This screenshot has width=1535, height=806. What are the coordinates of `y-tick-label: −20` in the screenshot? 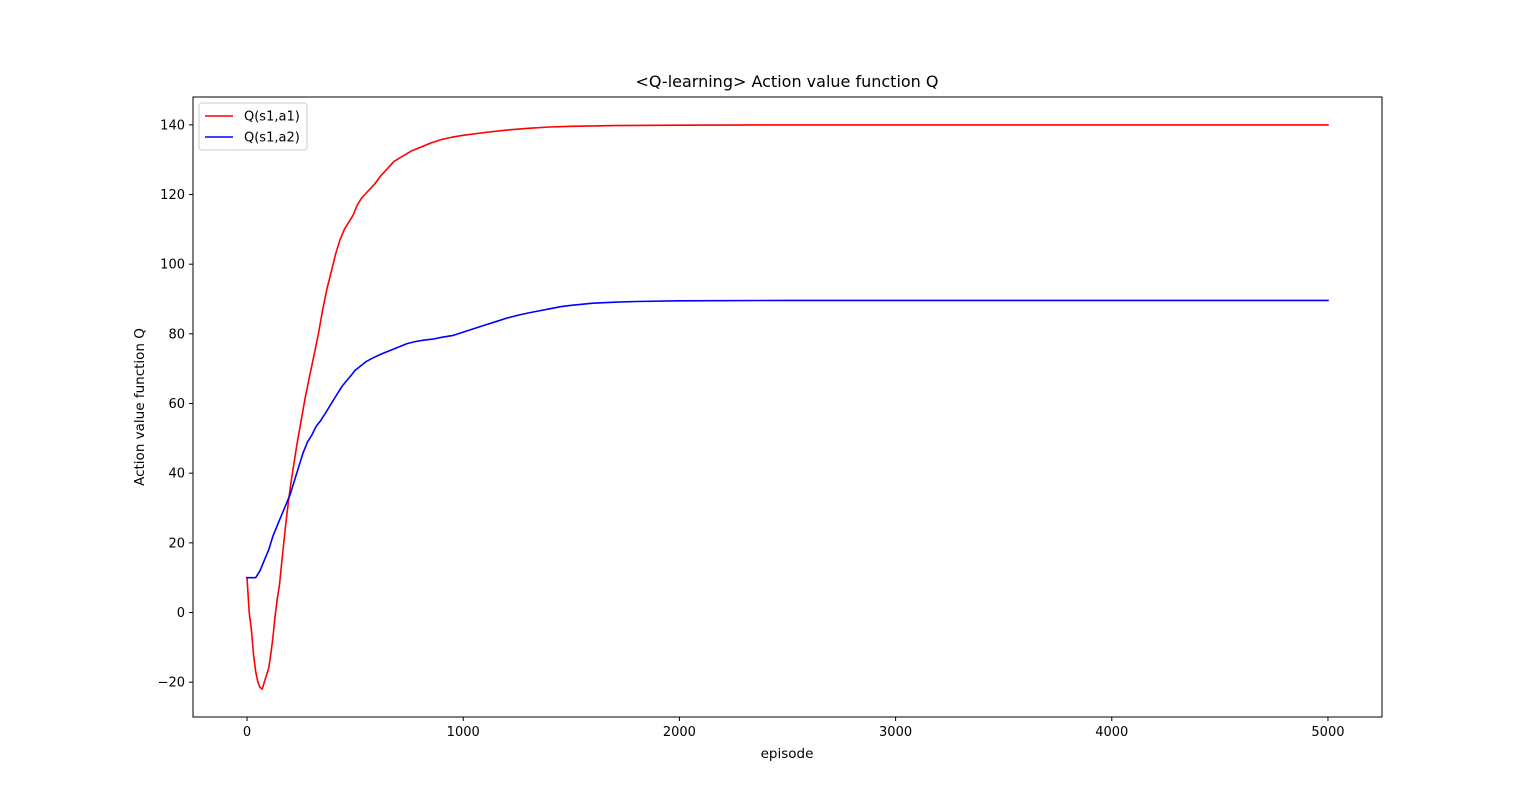 It's located at (171, 683).